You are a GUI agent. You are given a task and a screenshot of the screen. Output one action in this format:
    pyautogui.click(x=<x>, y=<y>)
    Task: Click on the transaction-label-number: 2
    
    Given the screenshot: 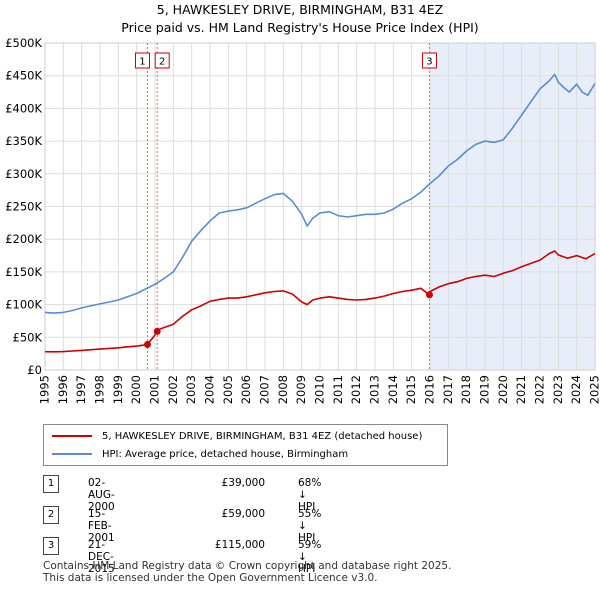 What is the action you would take?
    pyautogui.click(x=162, y=62)
    